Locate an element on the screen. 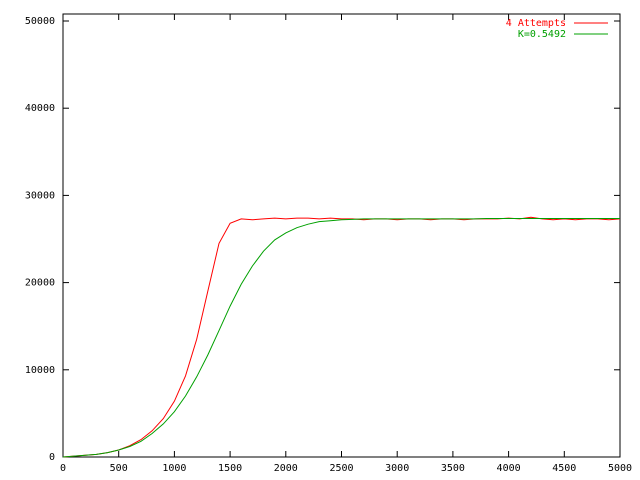 This screenshot has height=480, width=640. y-tick-label: 10000 is located at coordinates (40, 370).